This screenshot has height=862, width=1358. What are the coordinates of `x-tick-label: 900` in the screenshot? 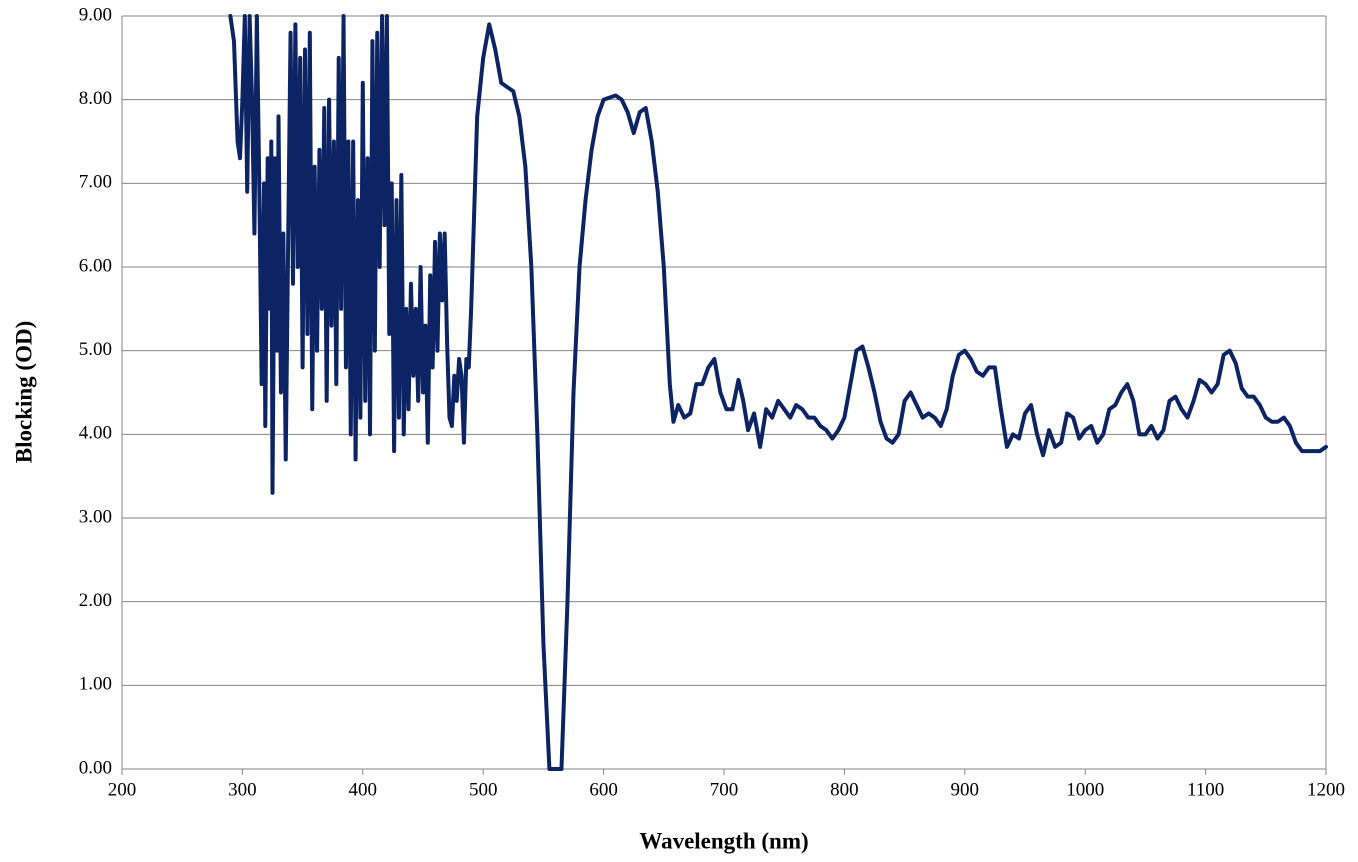 It's located at (965, 789).